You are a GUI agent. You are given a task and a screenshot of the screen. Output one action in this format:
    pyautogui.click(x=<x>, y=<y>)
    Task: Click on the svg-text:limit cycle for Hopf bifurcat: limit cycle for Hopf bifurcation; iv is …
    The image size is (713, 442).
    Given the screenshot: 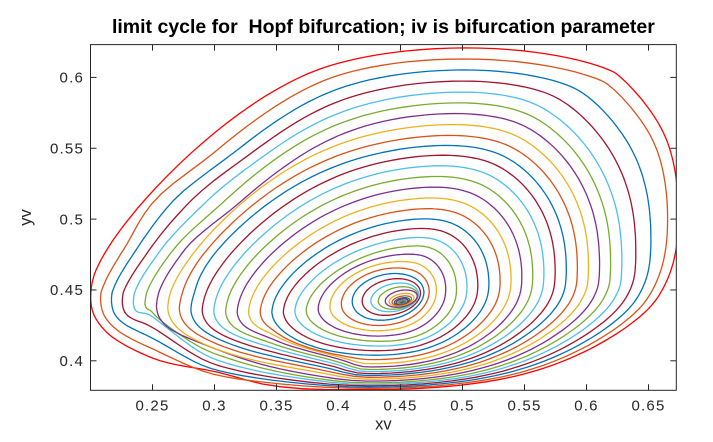 What is the action you would take?
    pyautogui.click(x=383, y=27)
    